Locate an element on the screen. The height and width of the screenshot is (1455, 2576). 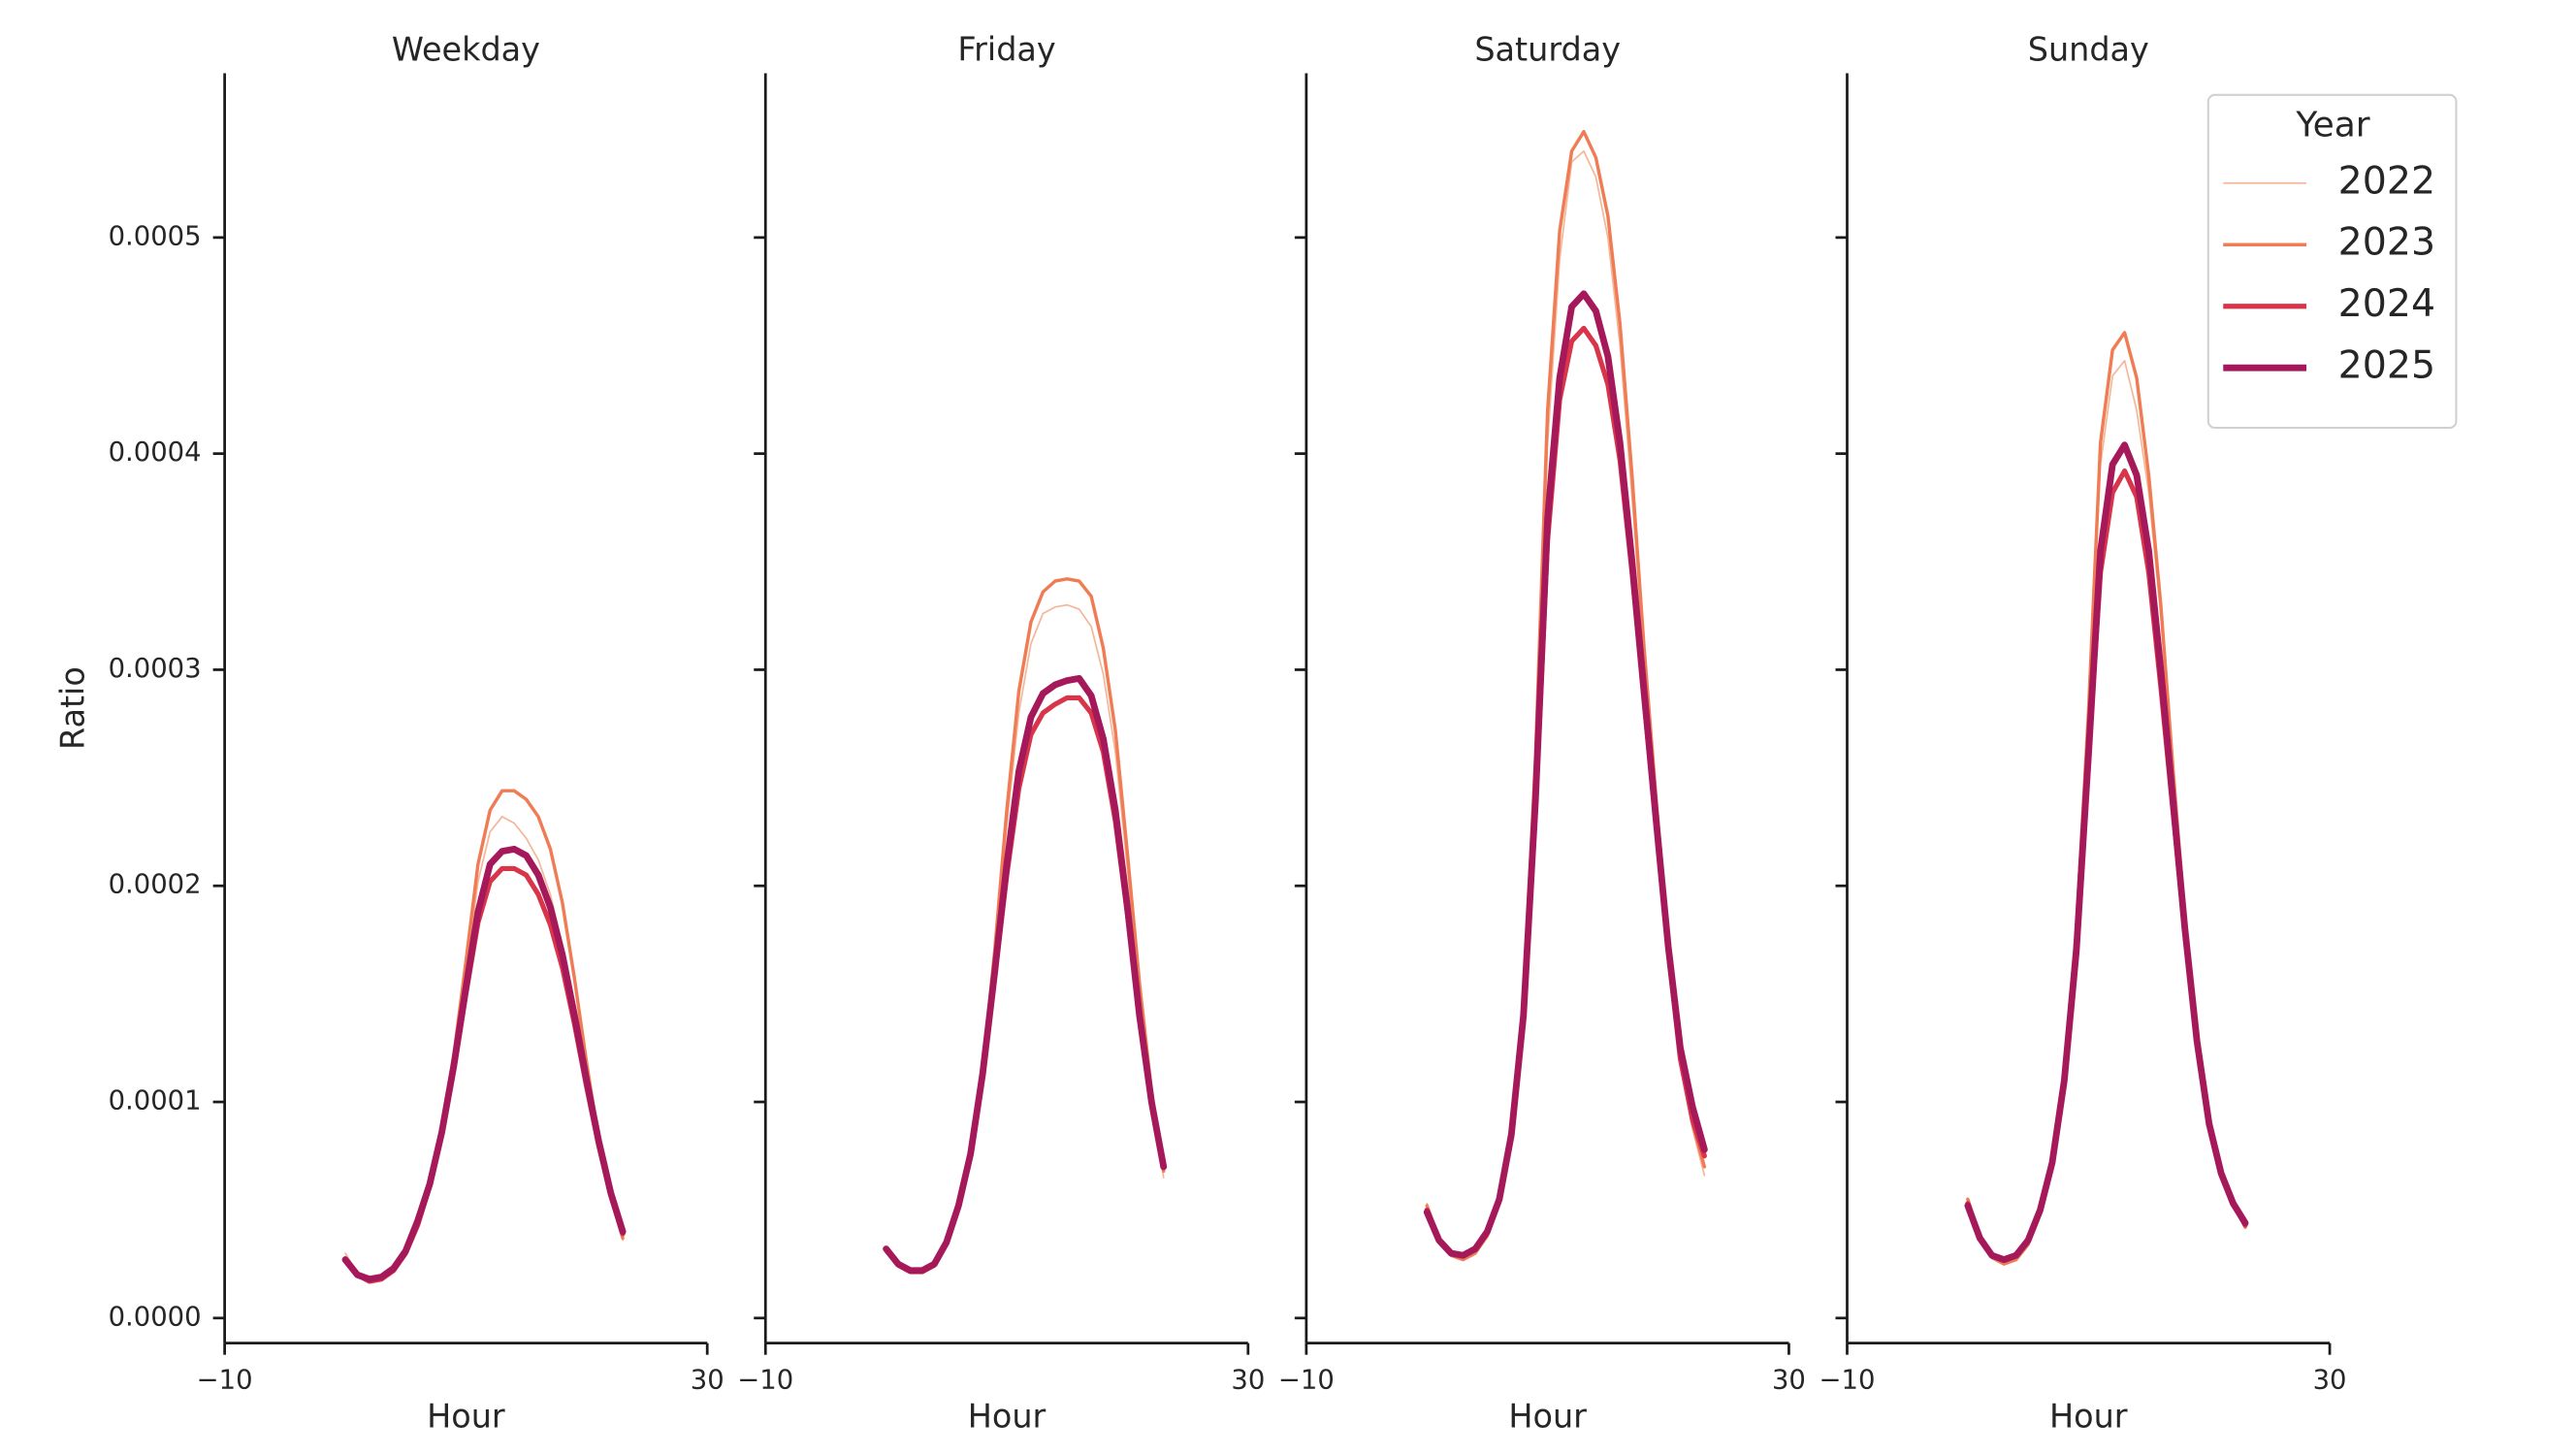
legend-label: 2024 is located at coordinates (2386, 303).